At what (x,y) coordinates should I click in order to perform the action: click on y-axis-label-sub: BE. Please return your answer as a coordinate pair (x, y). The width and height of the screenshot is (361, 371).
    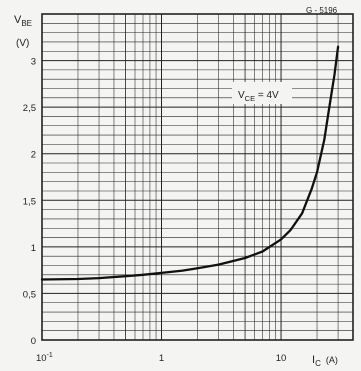
    Looking at the image, I should click on (26, 23).